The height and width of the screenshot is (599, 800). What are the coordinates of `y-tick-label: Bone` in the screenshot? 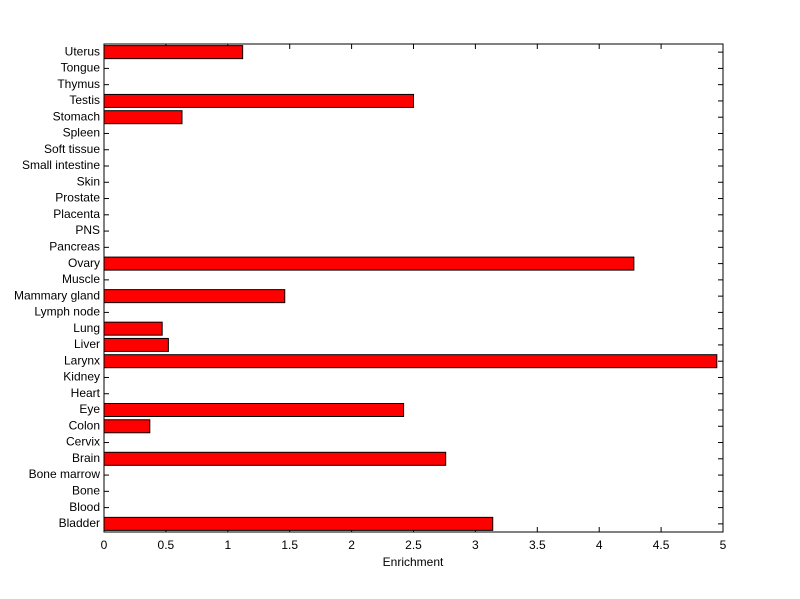 It's located at (86, 491).